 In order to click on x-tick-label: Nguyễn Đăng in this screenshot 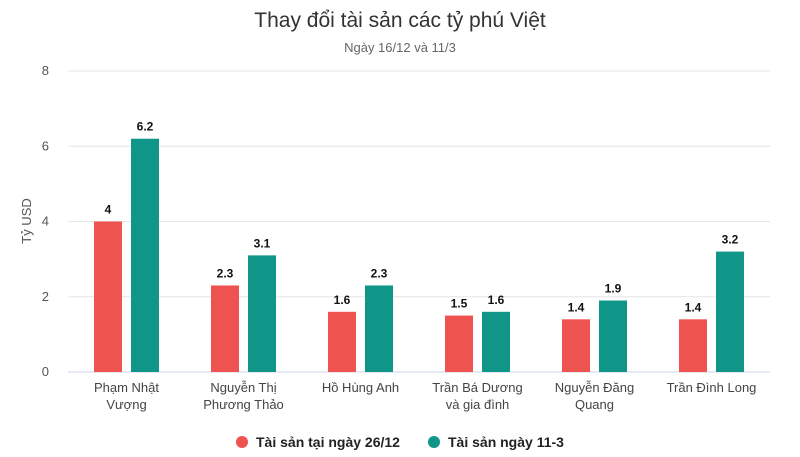, I will do `click(595, 387)`.